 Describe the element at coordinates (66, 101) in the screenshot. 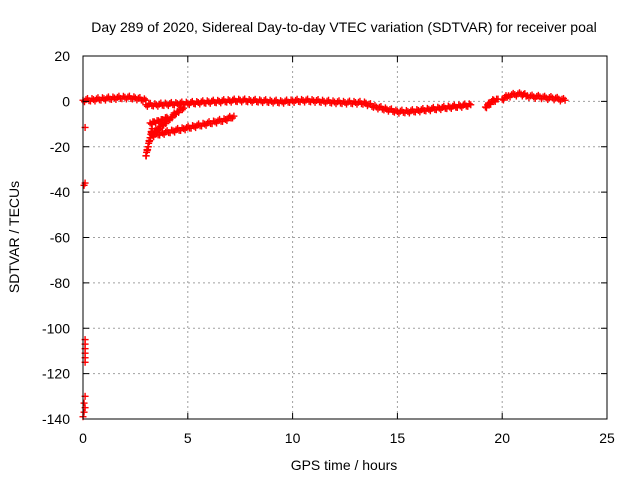

I see `y-tick-label: 0` at that location.